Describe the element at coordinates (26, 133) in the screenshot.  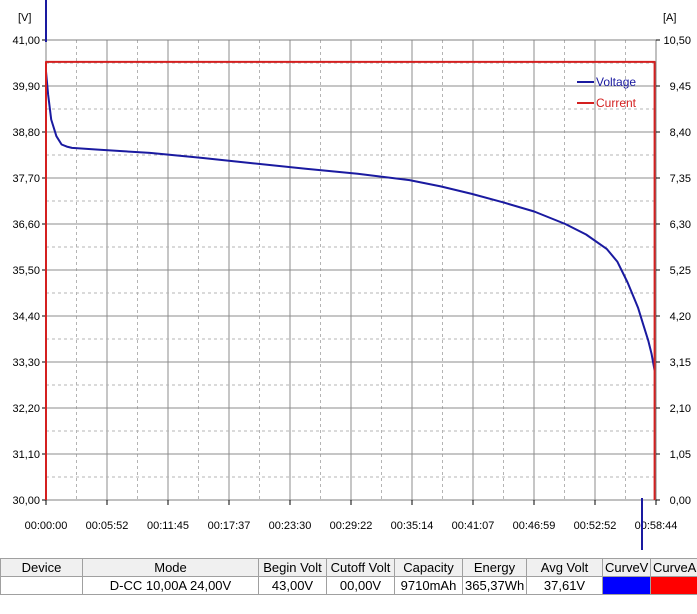
I see `left-tick-label: 38,80` at that location.